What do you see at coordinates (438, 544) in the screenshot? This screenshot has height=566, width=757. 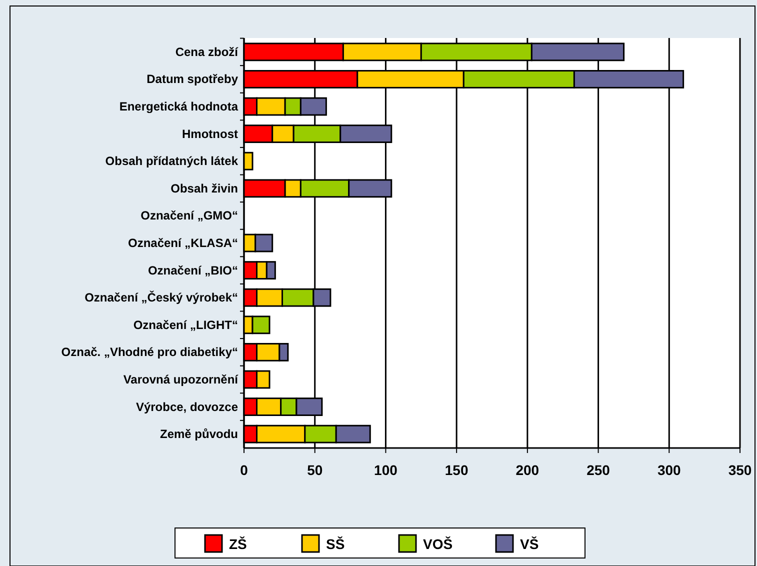 I see `legend-label: VOŠ` at bounding box center [438, 544].